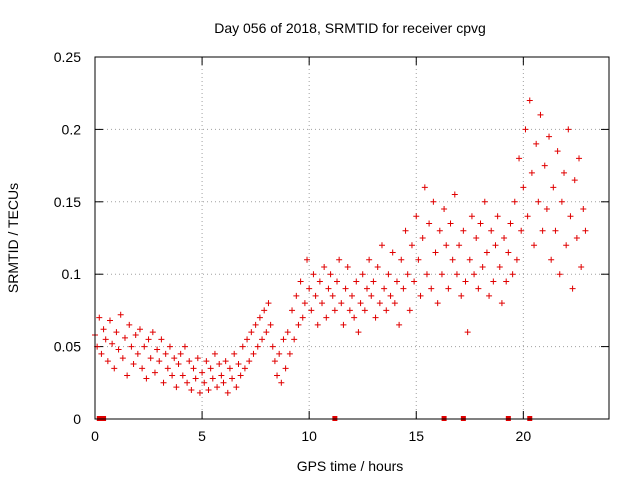 The width and height of the screenshot is (640, 485). What do you see at coordinates (95, 436) in the screenshot?
I see `x-tick-label: 0` at bounding box center [95, 436].